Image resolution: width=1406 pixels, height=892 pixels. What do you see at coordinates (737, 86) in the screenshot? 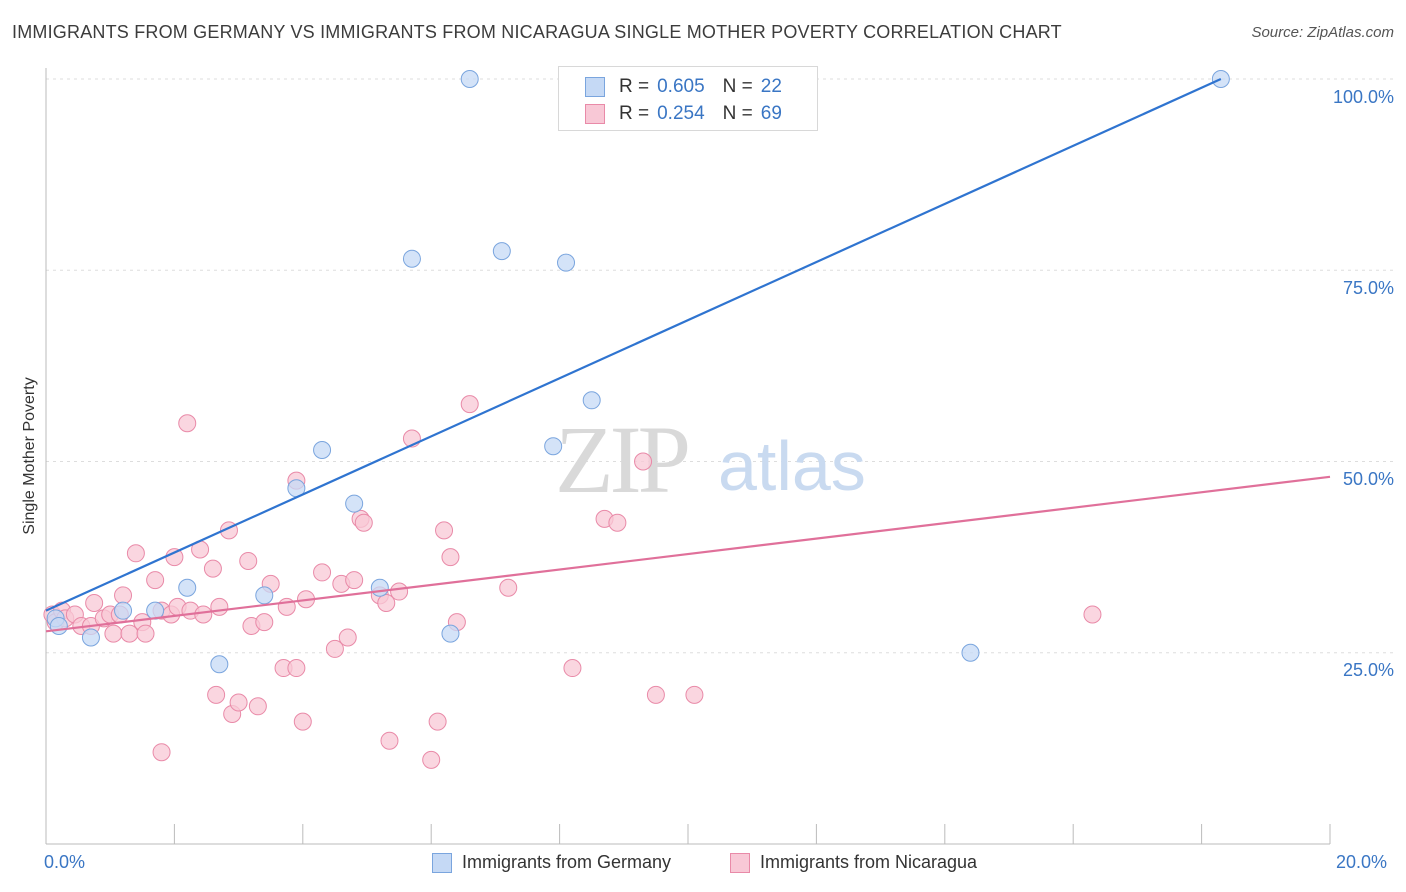
I see `germany-n-label: N =` at bounding box center [737, 86].